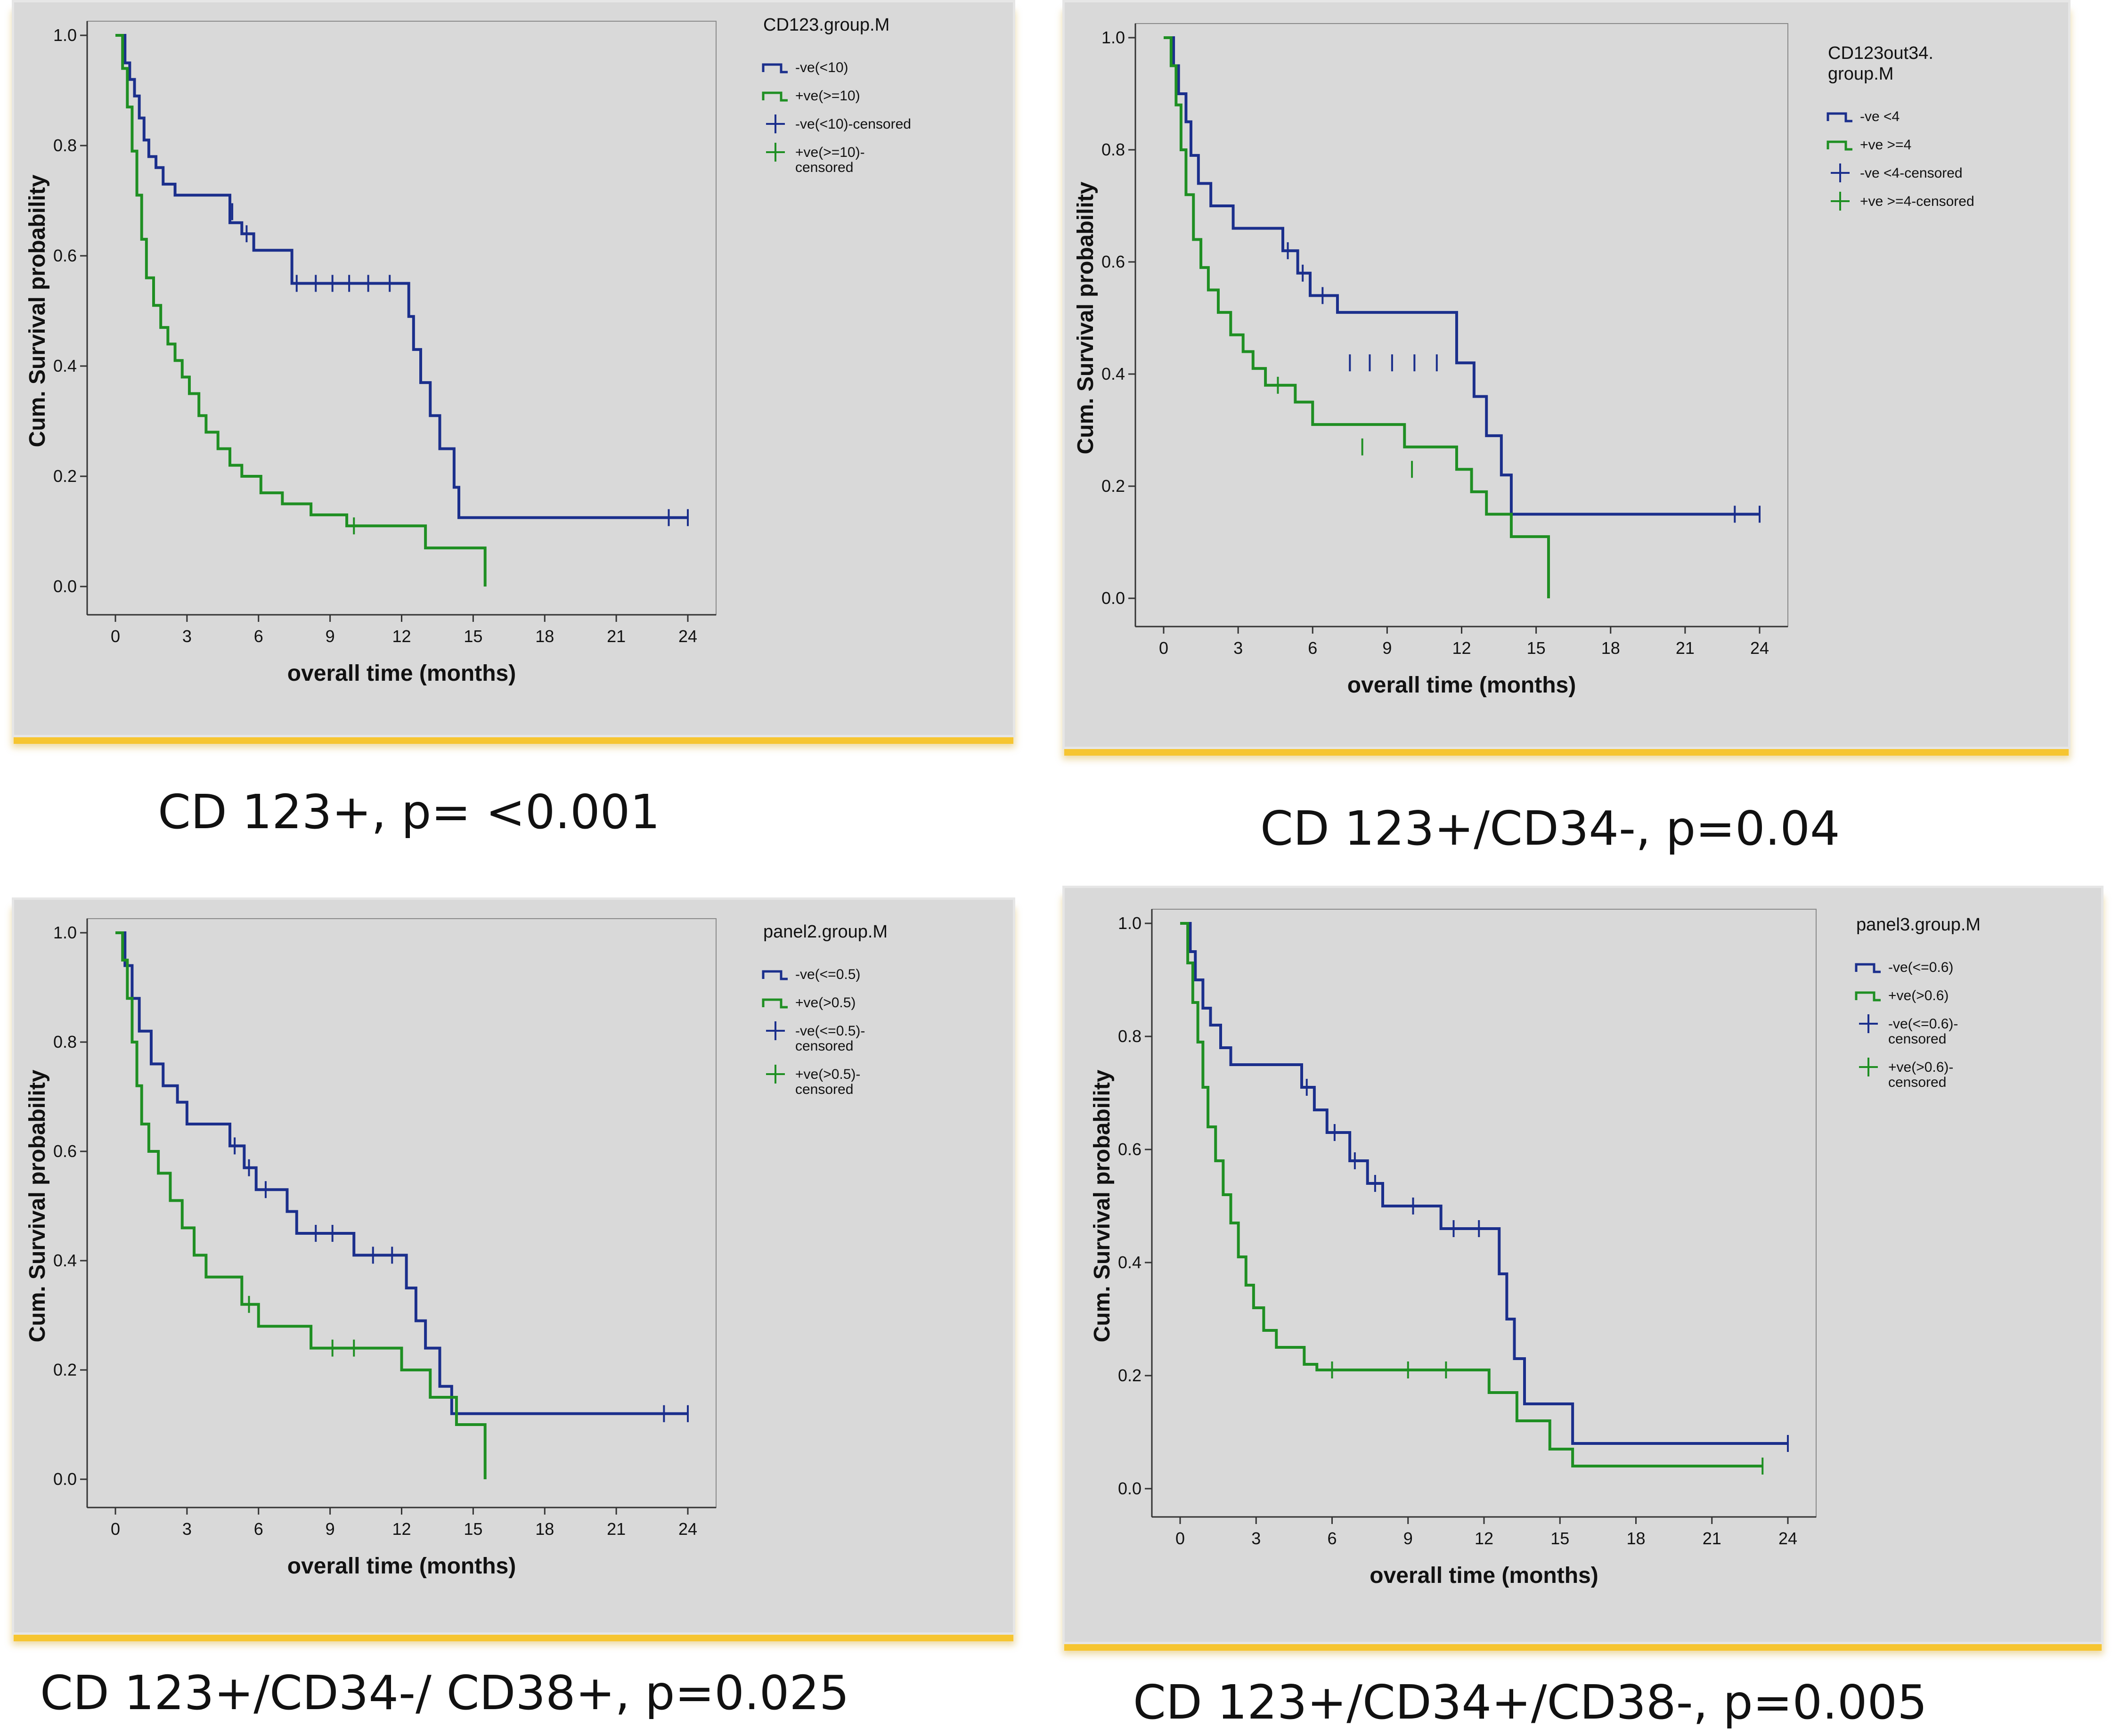 The height and width of the screenshot is (1736, 2120). Describe the element at coordinates (1917, 201) in the screenshot. I see `legend-label: +ve >=4-censored` at that location.